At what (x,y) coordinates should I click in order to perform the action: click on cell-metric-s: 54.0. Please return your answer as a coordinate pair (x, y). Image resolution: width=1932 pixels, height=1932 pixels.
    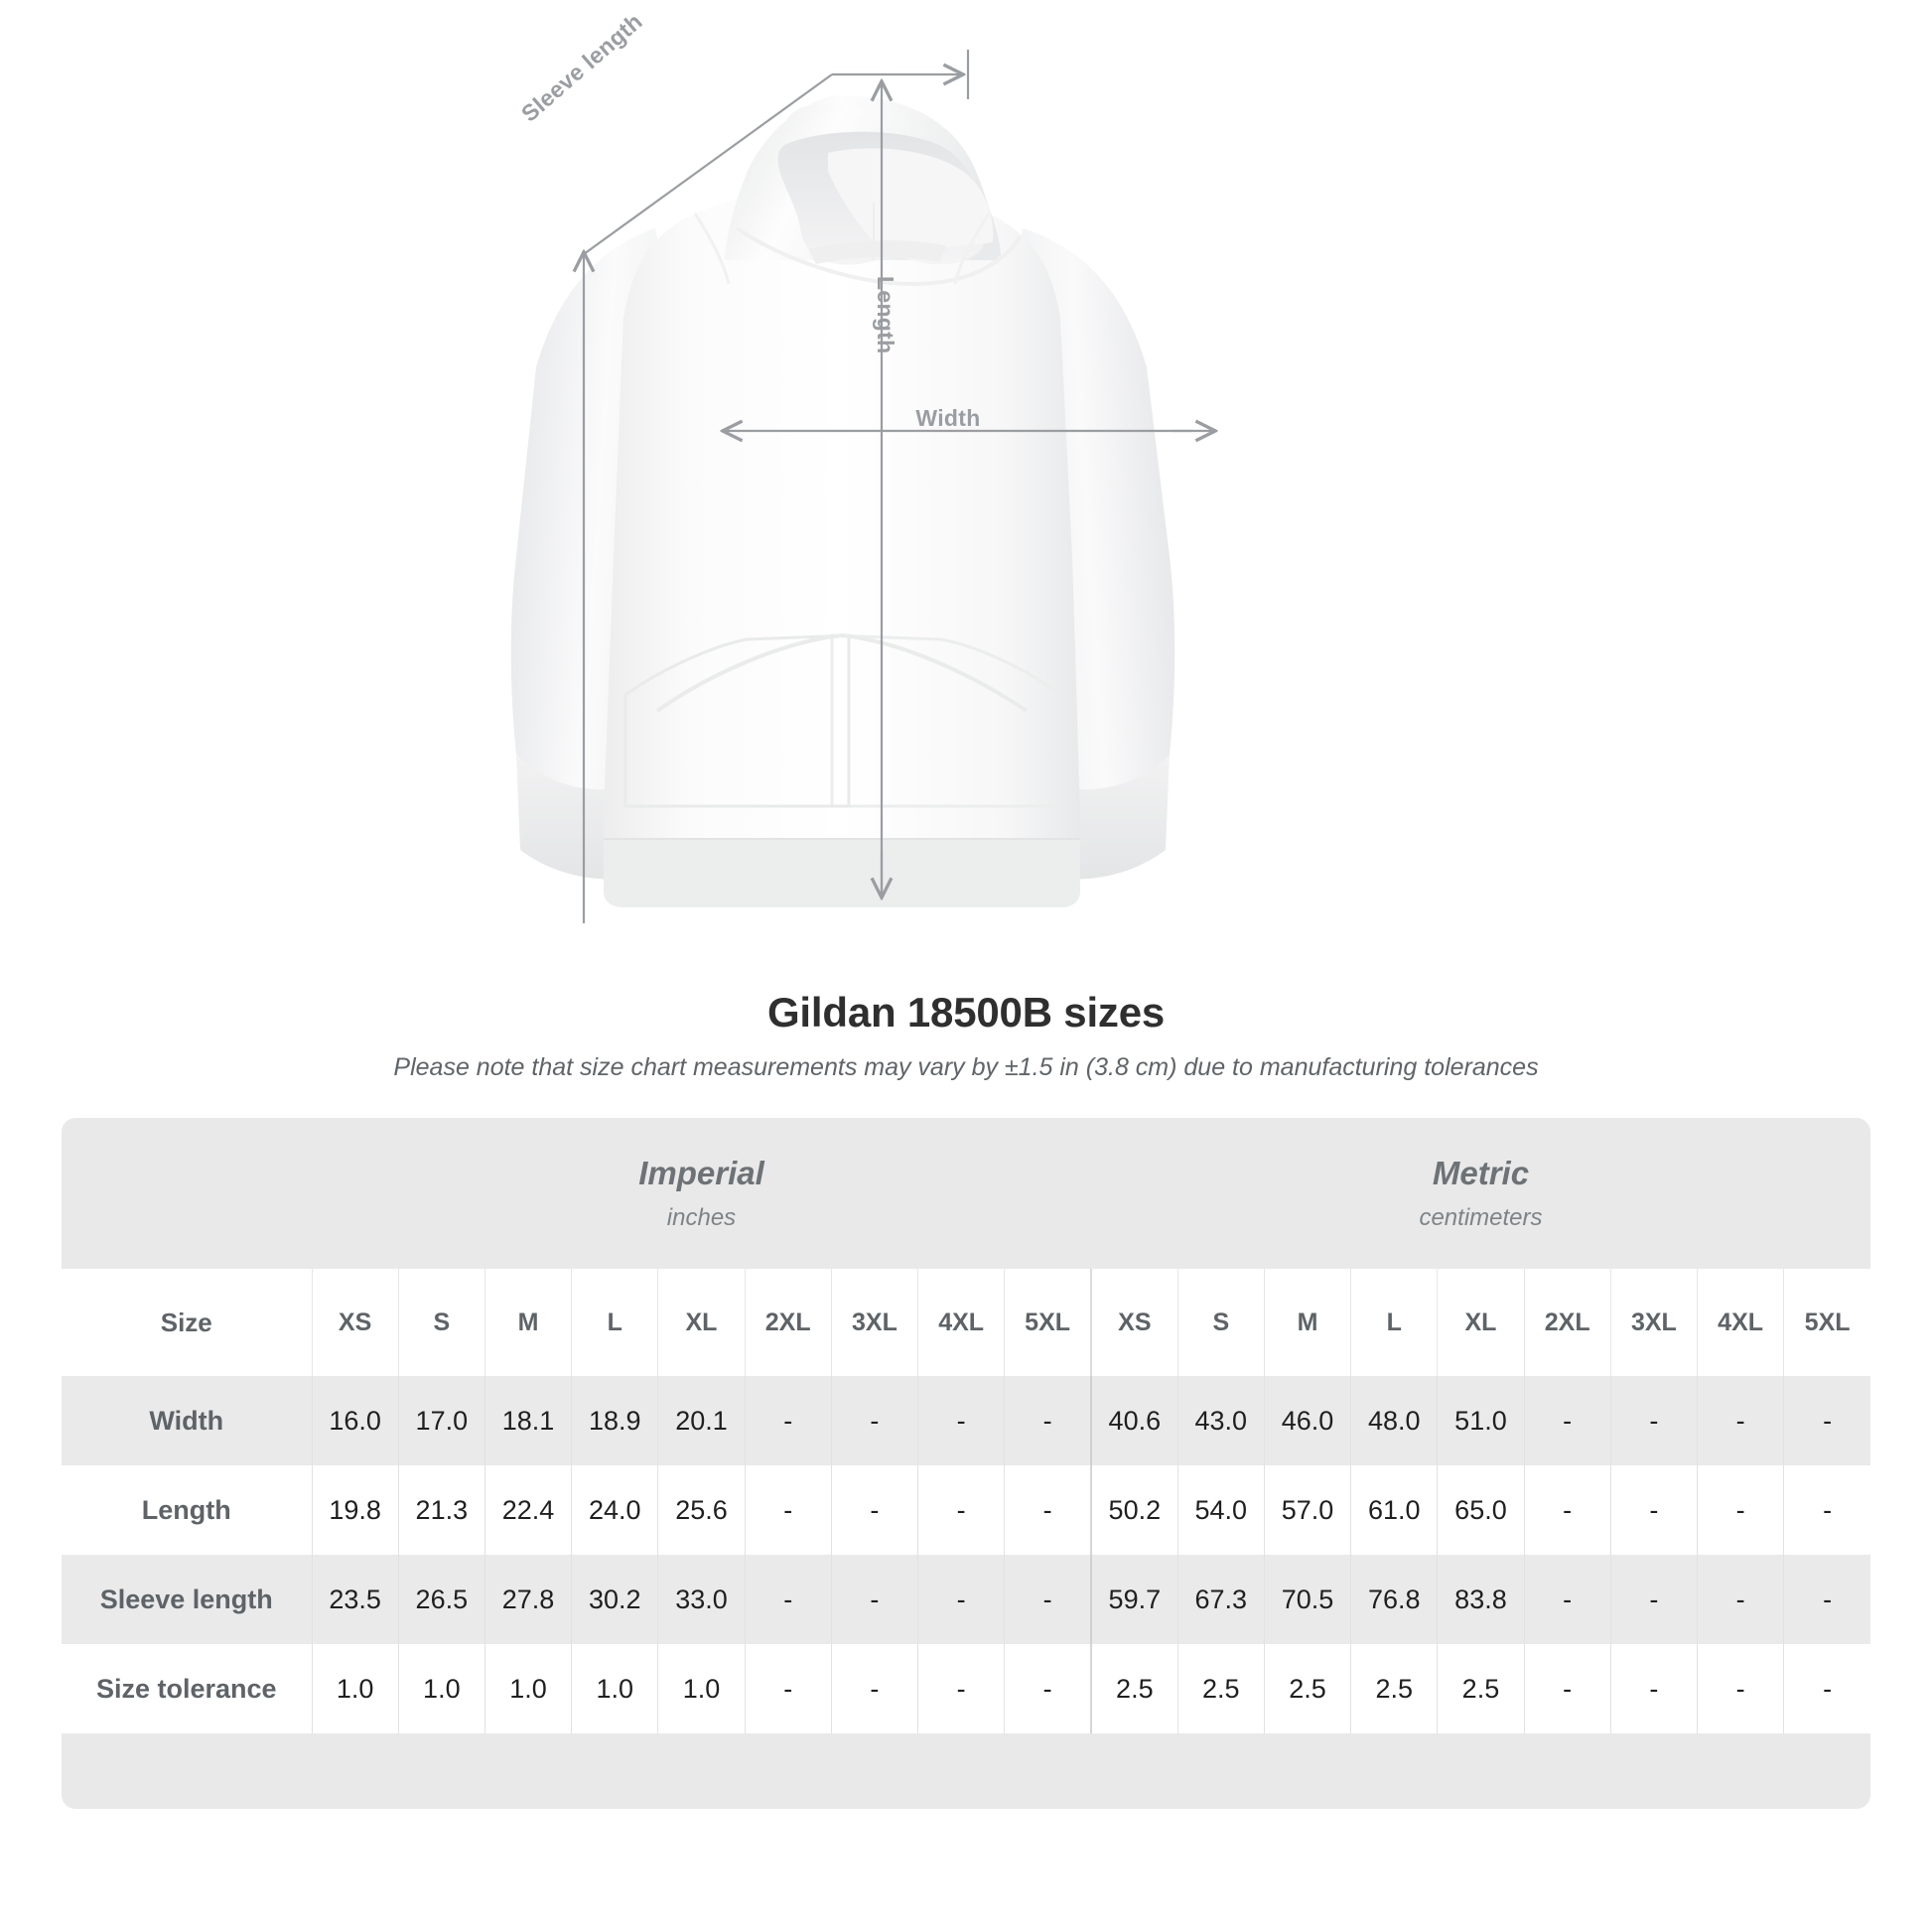
    Looking at the image, I should click on (1220, 1510).